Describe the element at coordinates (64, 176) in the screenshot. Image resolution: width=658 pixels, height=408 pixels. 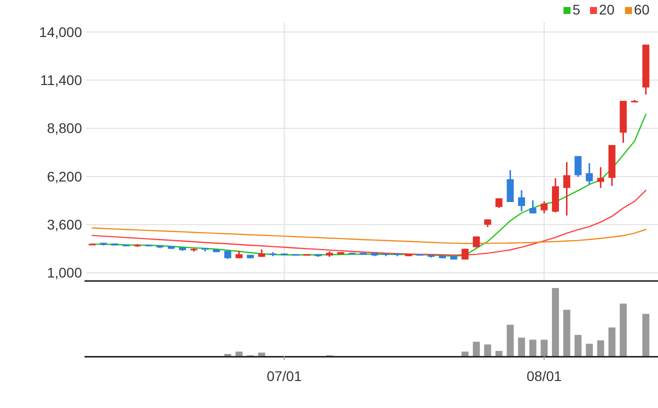
I see `y-tick-label: 6,200` at that location.